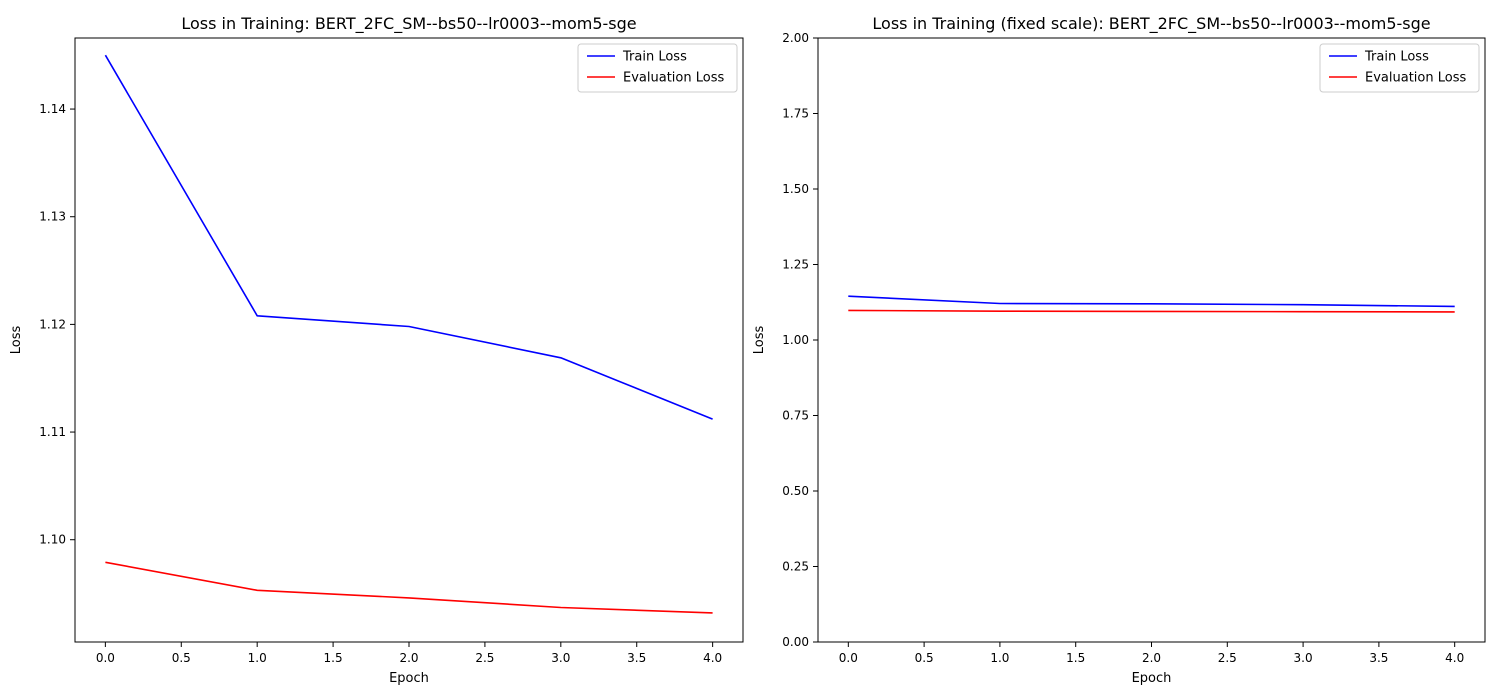 The width and height of the screenshot is (1500, 700). Describe the element at coordinates (795, 265) in the screenshot. I see `y-tick-label: 1.25` at that location.